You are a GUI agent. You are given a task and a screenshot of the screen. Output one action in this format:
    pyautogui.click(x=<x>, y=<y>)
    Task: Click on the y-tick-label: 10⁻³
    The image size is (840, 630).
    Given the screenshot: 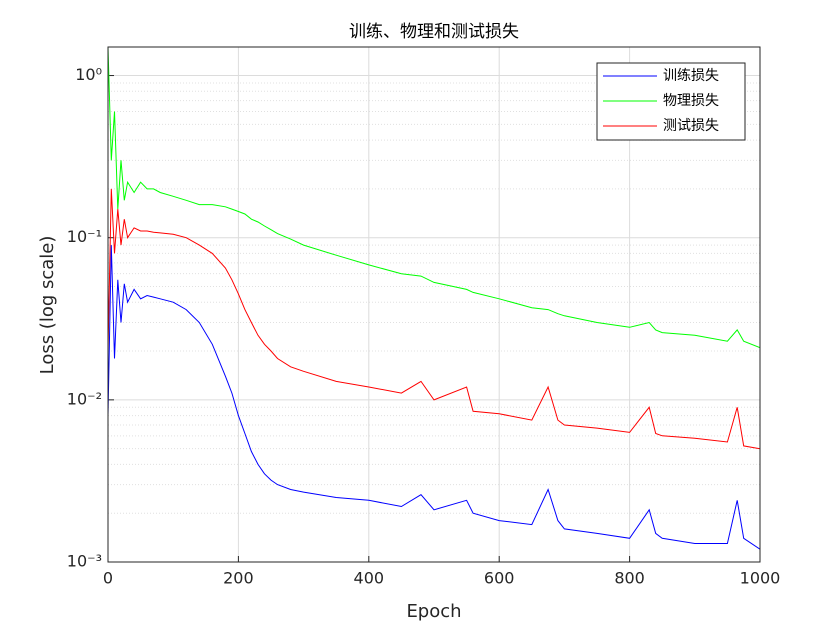 What is the action you would take?
    pyautogui.click(x=84, y=561)
    